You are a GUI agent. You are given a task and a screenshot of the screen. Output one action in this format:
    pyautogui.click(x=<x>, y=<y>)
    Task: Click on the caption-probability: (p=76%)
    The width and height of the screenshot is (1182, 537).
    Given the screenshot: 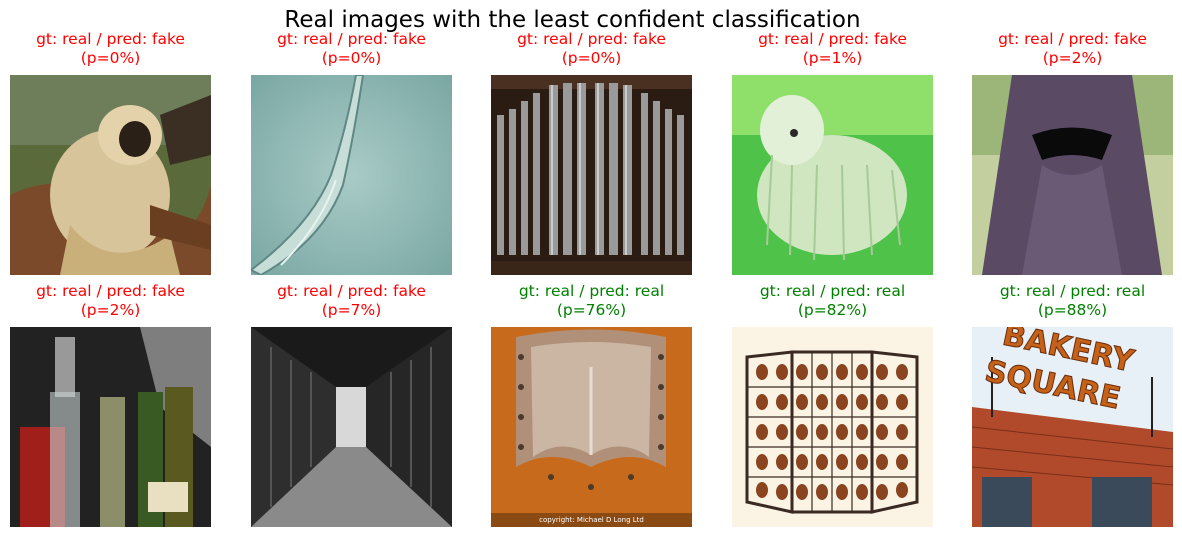 What is the action you would take?
    pyautogui.click(x=591, y=310)
    